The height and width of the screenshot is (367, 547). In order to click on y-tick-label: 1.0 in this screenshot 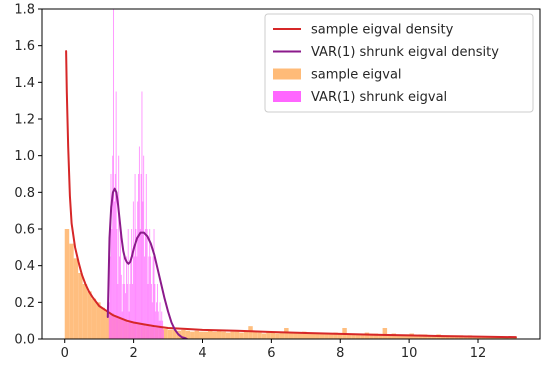, I will do `click(24, 156)`.